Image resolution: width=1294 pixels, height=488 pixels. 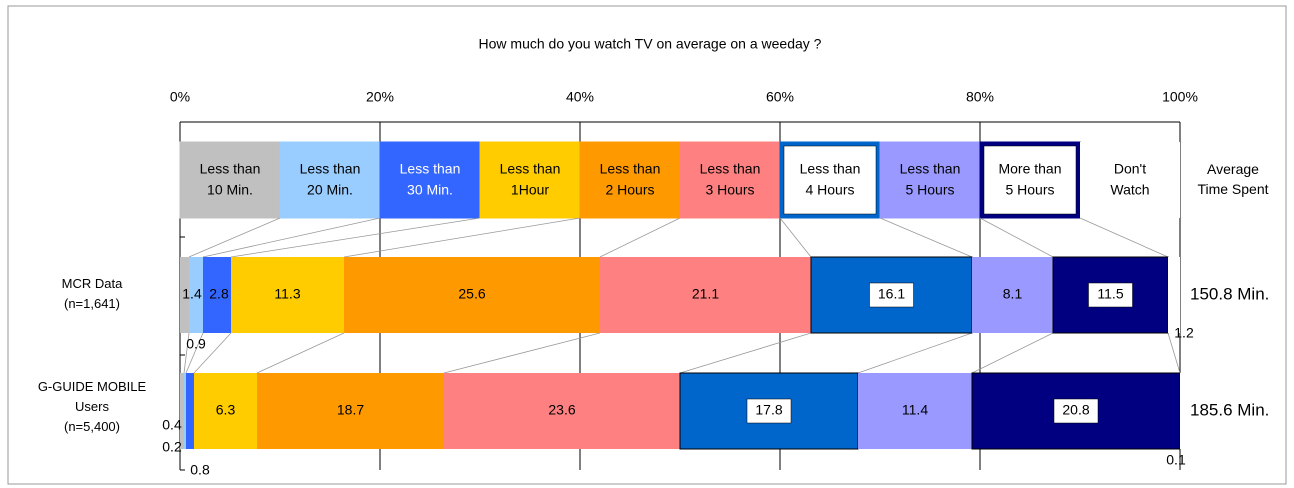 I want to click on data-label: 25.6, so click(x=471, y=294).